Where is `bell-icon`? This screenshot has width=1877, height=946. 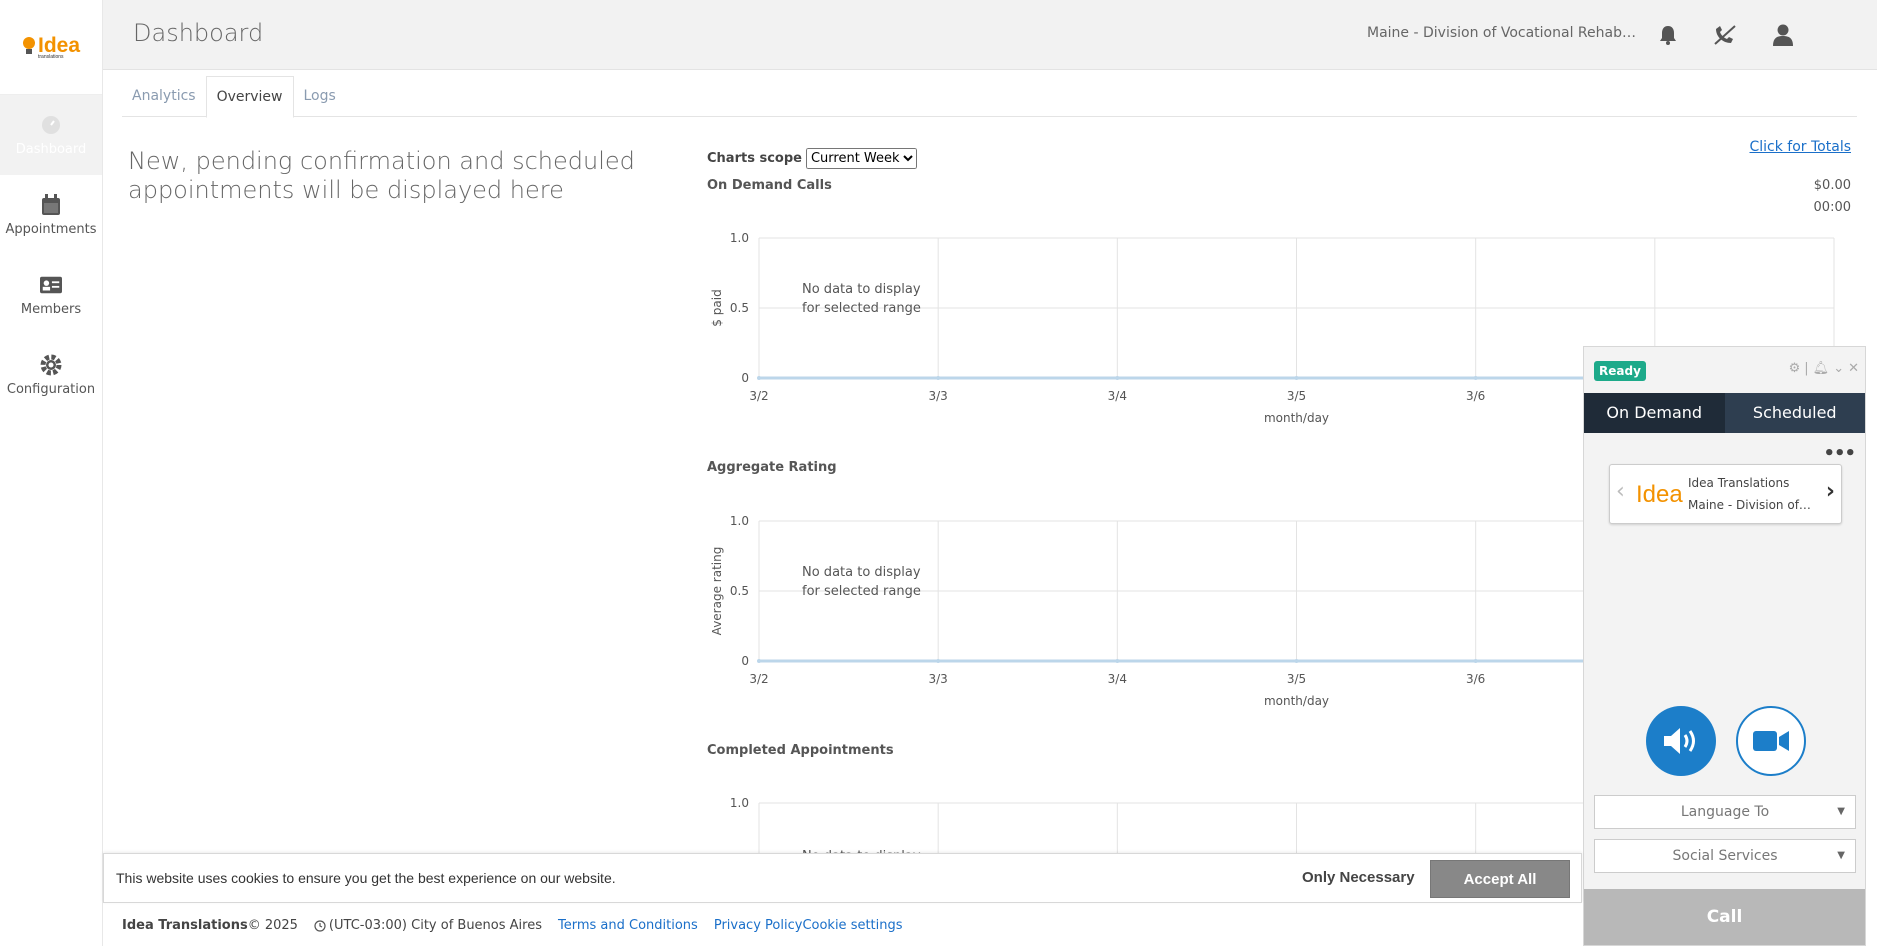
bell-icon is located at coordinates (1668, 35).